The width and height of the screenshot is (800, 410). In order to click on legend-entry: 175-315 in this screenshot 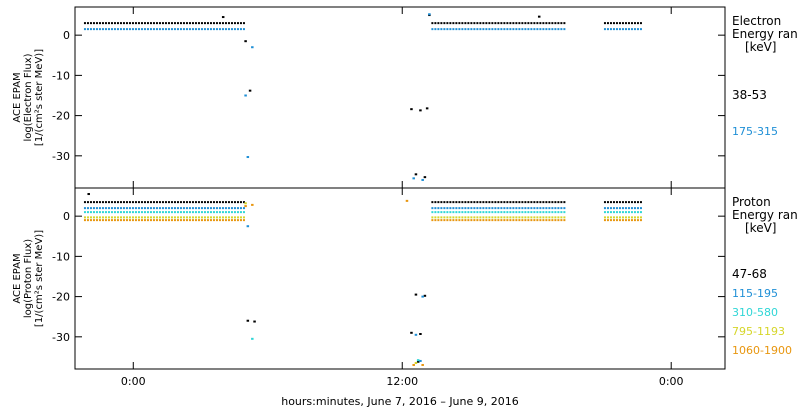, I will do `click(755, 131)`.